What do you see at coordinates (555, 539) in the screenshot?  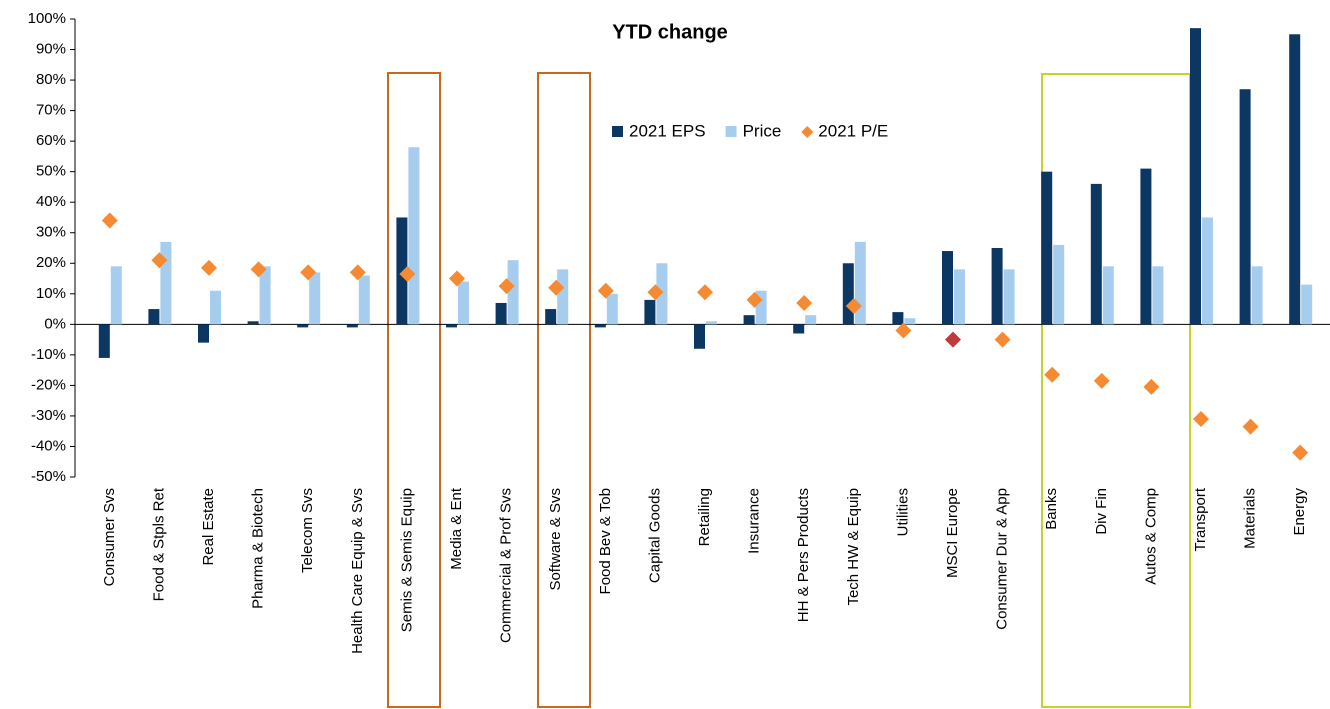 I see `x-tick-label: Software & Svs` at bounding box center [555, 539].